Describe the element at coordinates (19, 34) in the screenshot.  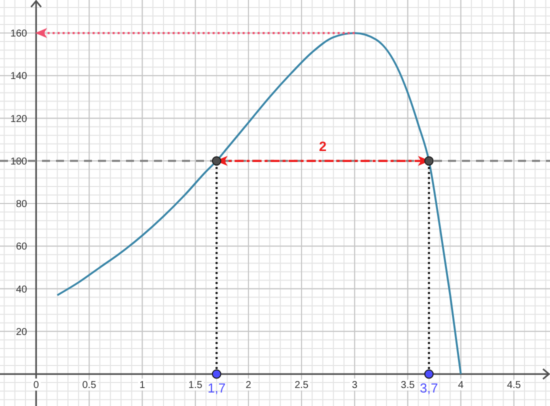
I see `y-tick-label: 160` at that location.